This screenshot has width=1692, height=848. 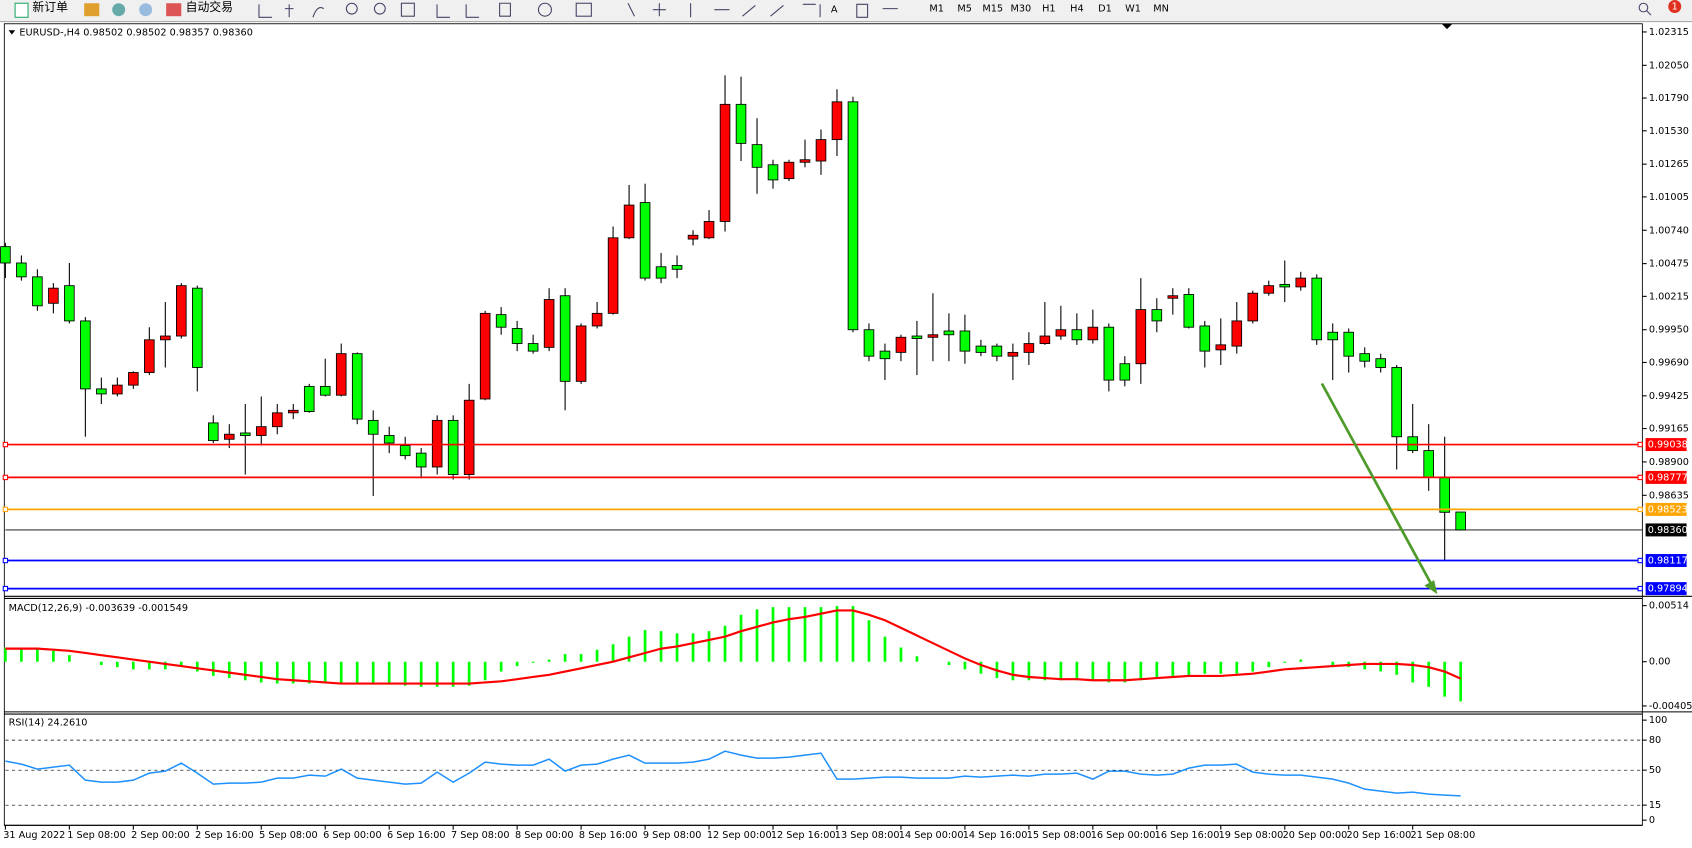 What do you see at coordinates (1133, 9) in the screenshot?
I see `timeframe-button: W1` at bounding box center [1133, 9].